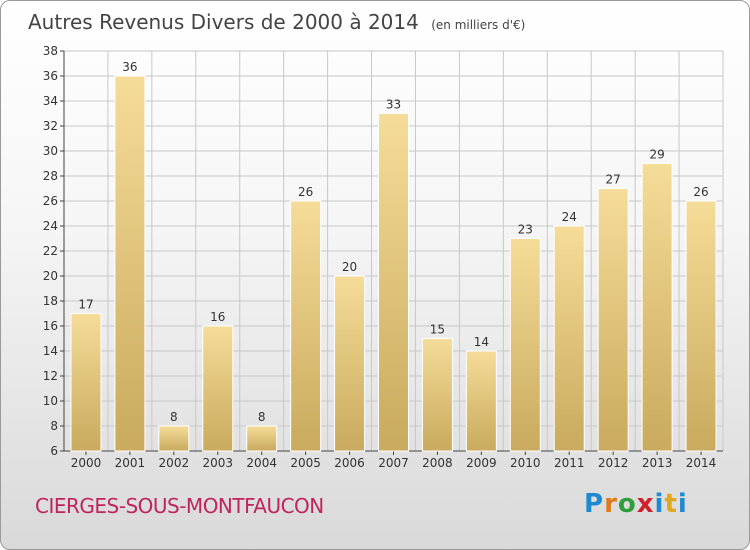 Image resolution: width=750 pixels, height=550 pixels. I want to click on x-tick-label: 2007, so click(393, 463).